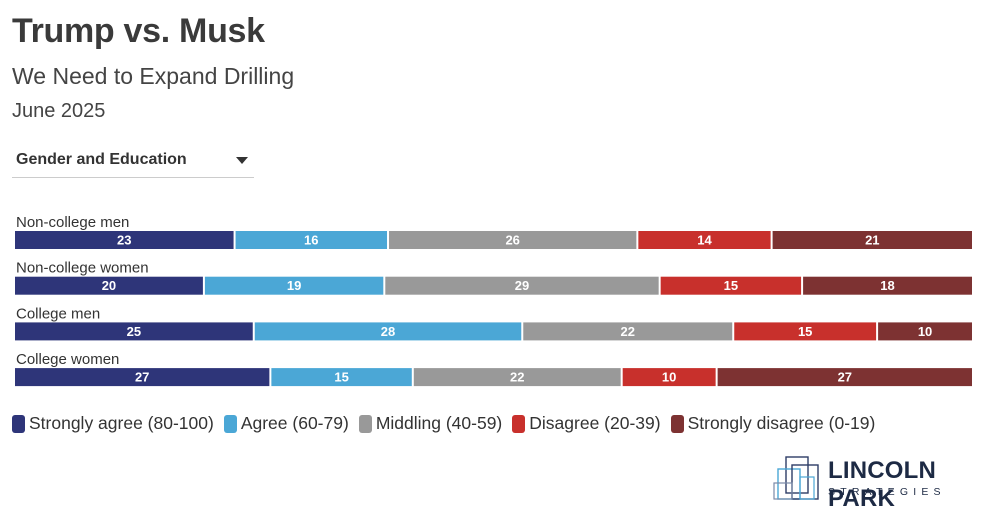  I want to click on data-label: 19, so click(294, 285).